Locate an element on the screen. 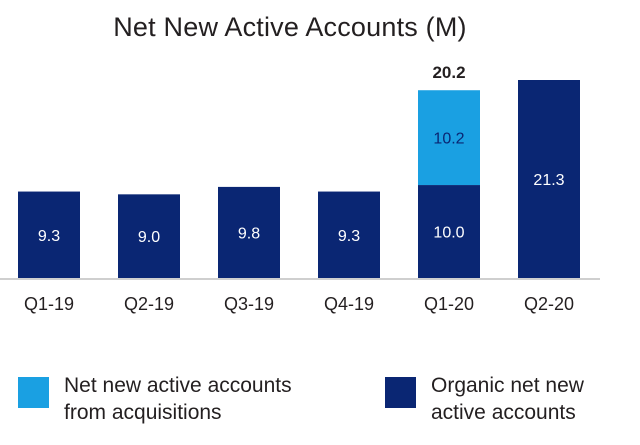  chart-title: Net New Active Accounts (M) is located at coordinates (290, 27).